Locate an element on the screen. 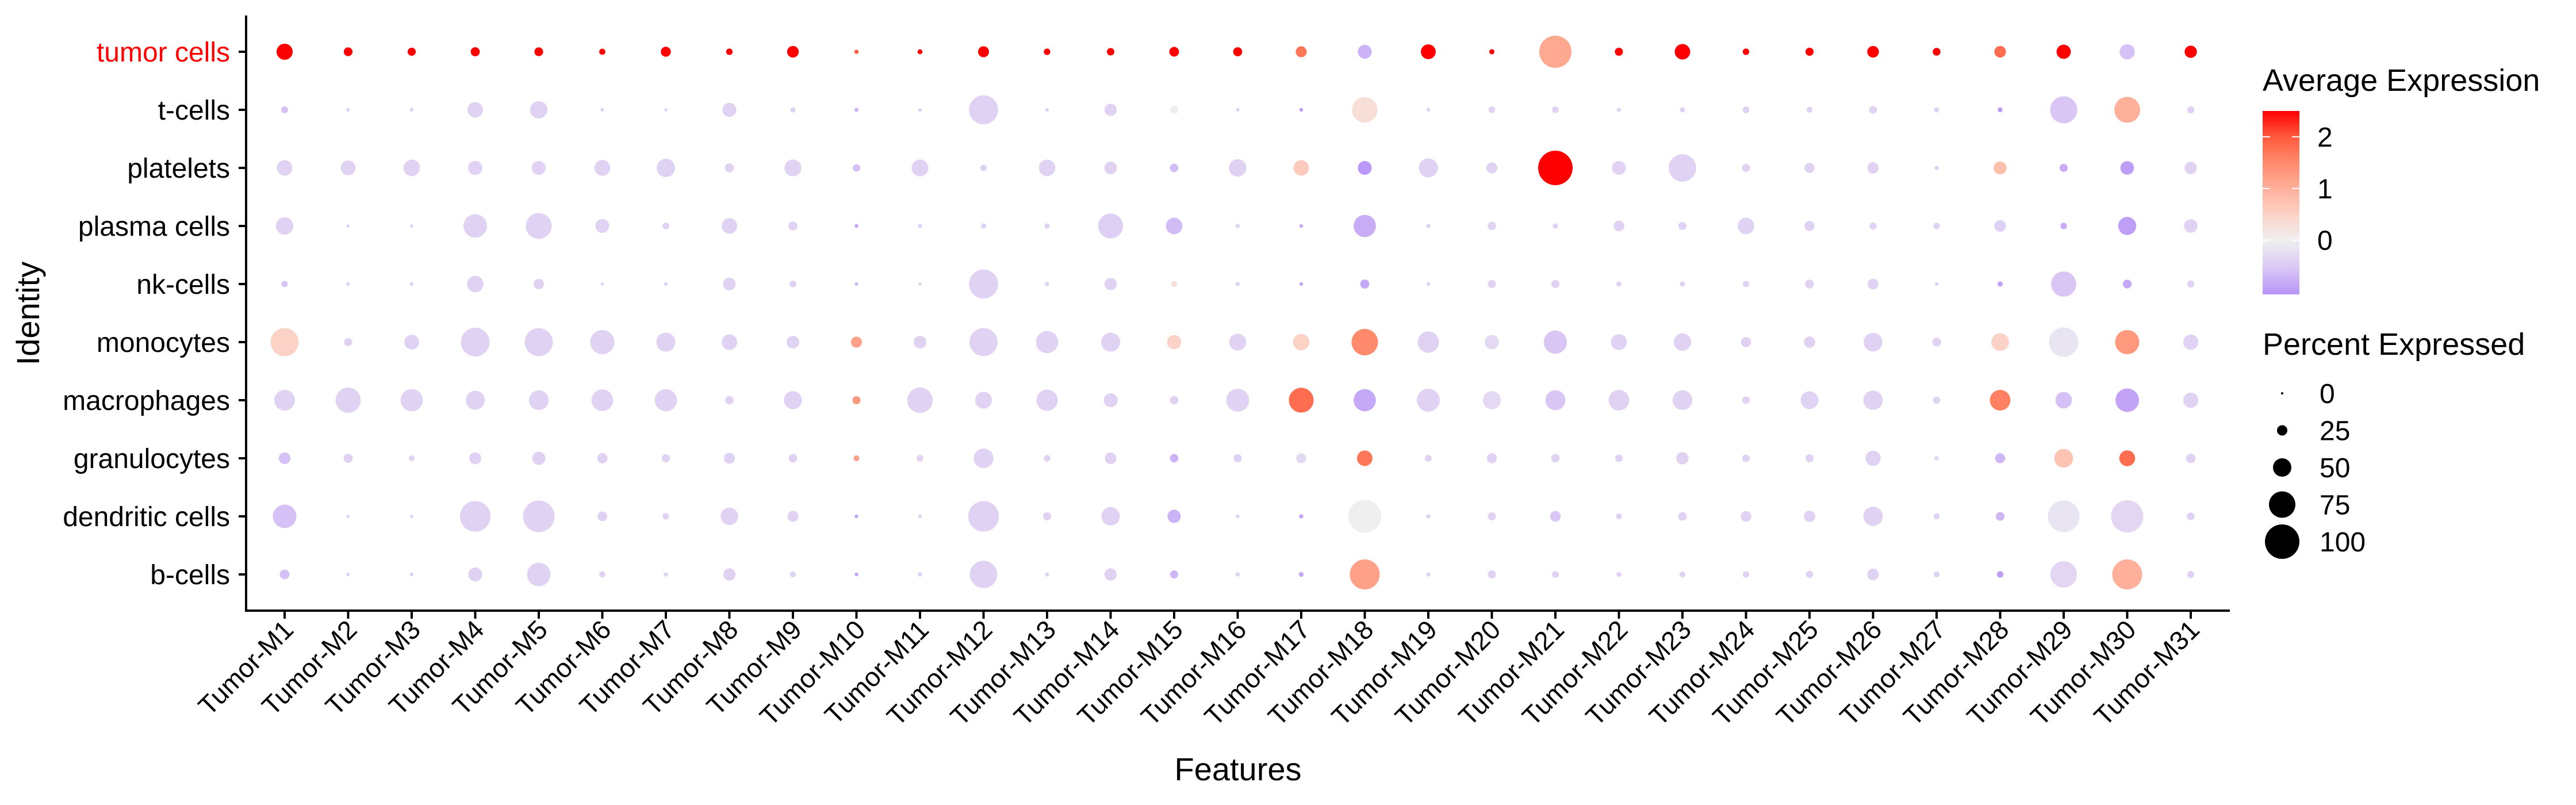 This screenshot has width=2576, height=805. color-legend-title: Average Expression is located at coordinates (2401, 80).